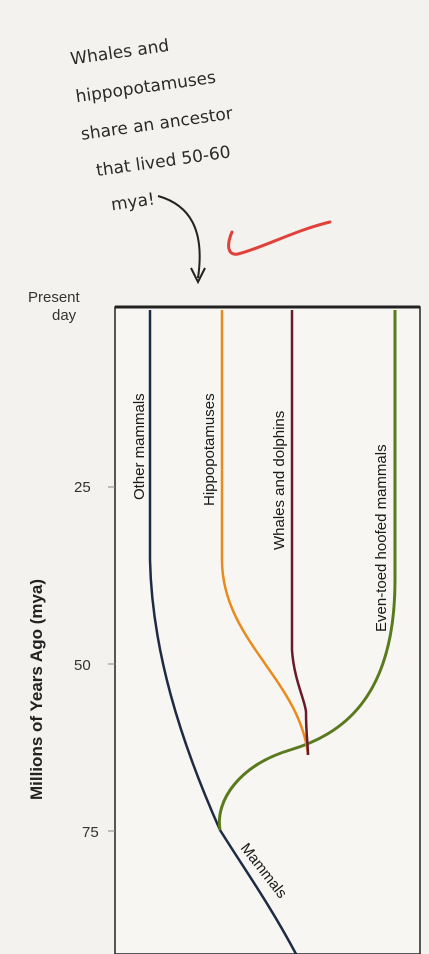  What do you see at coordinates (265, 533) in the screenshot?
I see `branch-hippopotamuses` at bounding box center [265, 533].